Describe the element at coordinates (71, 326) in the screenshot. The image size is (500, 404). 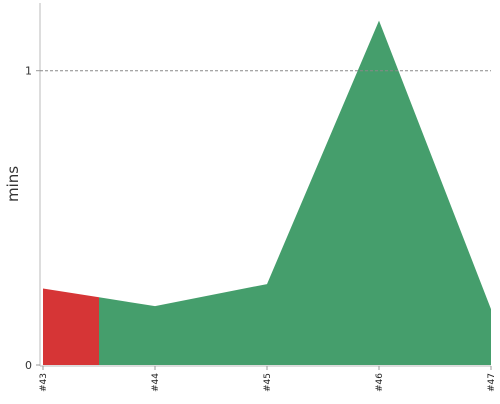
I see `failed-area-segment` at that location.